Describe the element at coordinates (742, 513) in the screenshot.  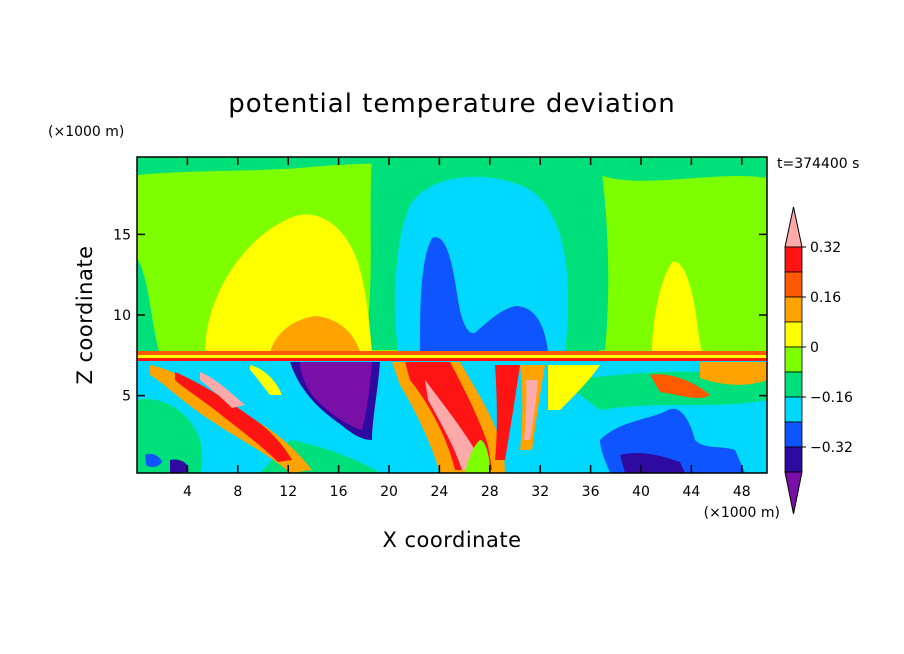
I see `x-unit-label: (×1000 m)` at that location.